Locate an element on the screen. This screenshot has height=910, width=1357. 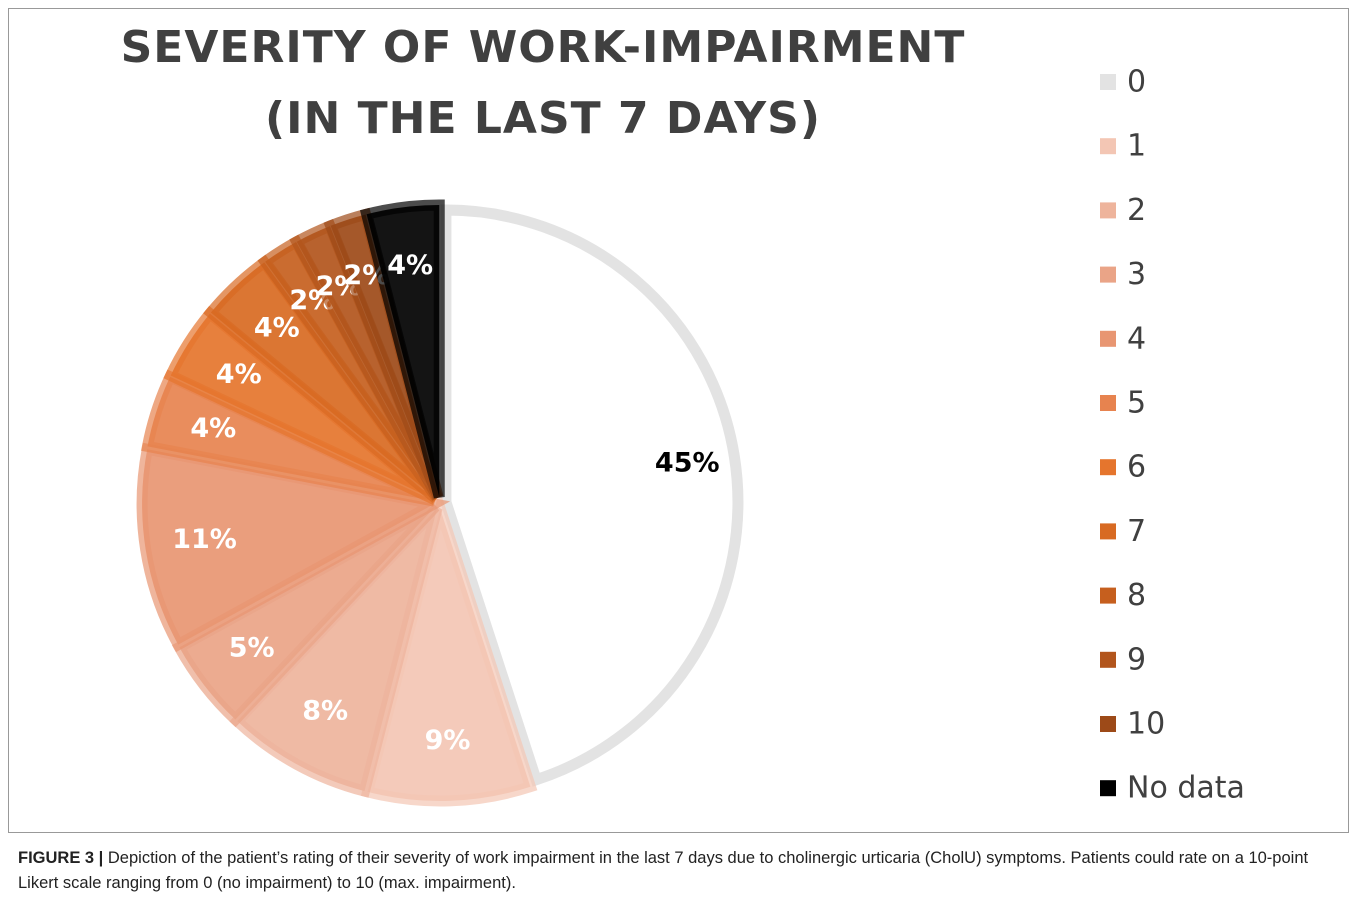
slice-label: 11% is located at coordinates (204, 539).